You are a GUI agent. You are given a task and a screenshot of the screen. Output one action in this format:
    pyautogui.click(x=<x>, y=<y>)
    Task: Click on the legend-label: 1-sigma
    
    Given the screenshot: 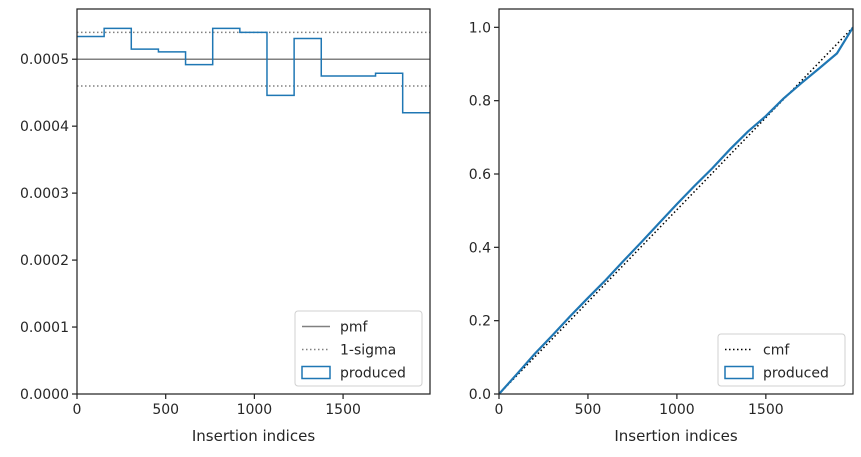 What is the action you would take?
    pyautogui.click(x=368, y=351)
    